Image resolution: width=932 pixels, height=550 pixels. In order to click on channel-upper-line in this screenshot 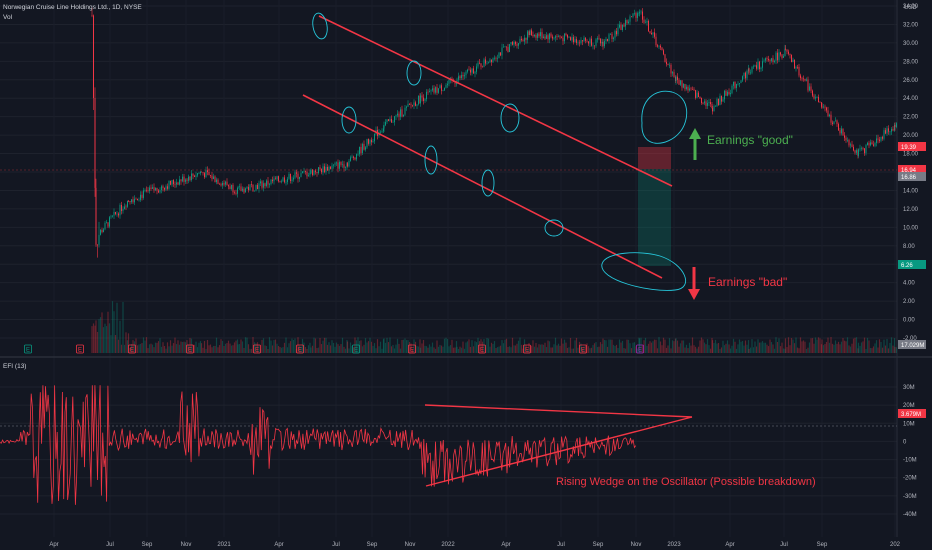, I will do `click(495, 101)`.